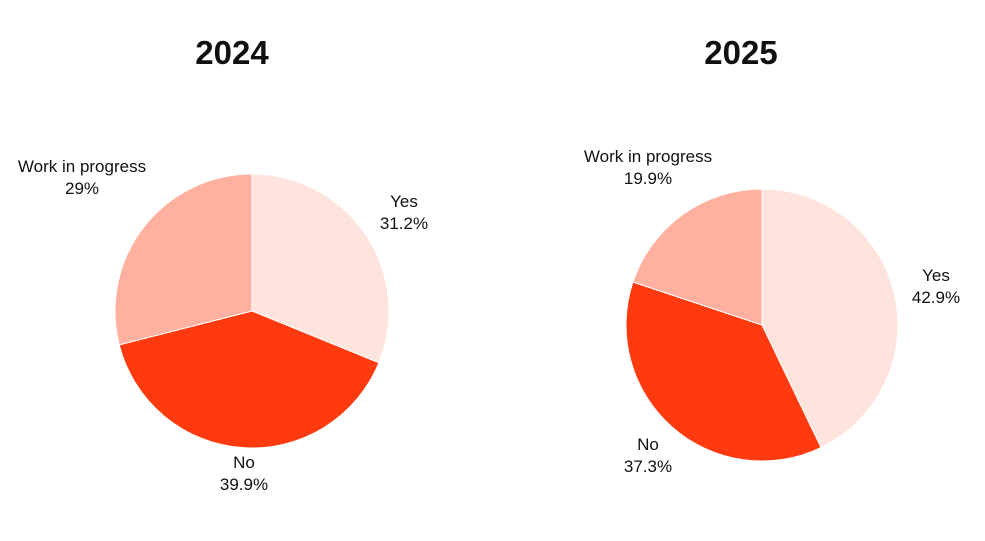 This screenshot has height=541, width=985. I want to click on chart-title: 2024, so click(232, 52).